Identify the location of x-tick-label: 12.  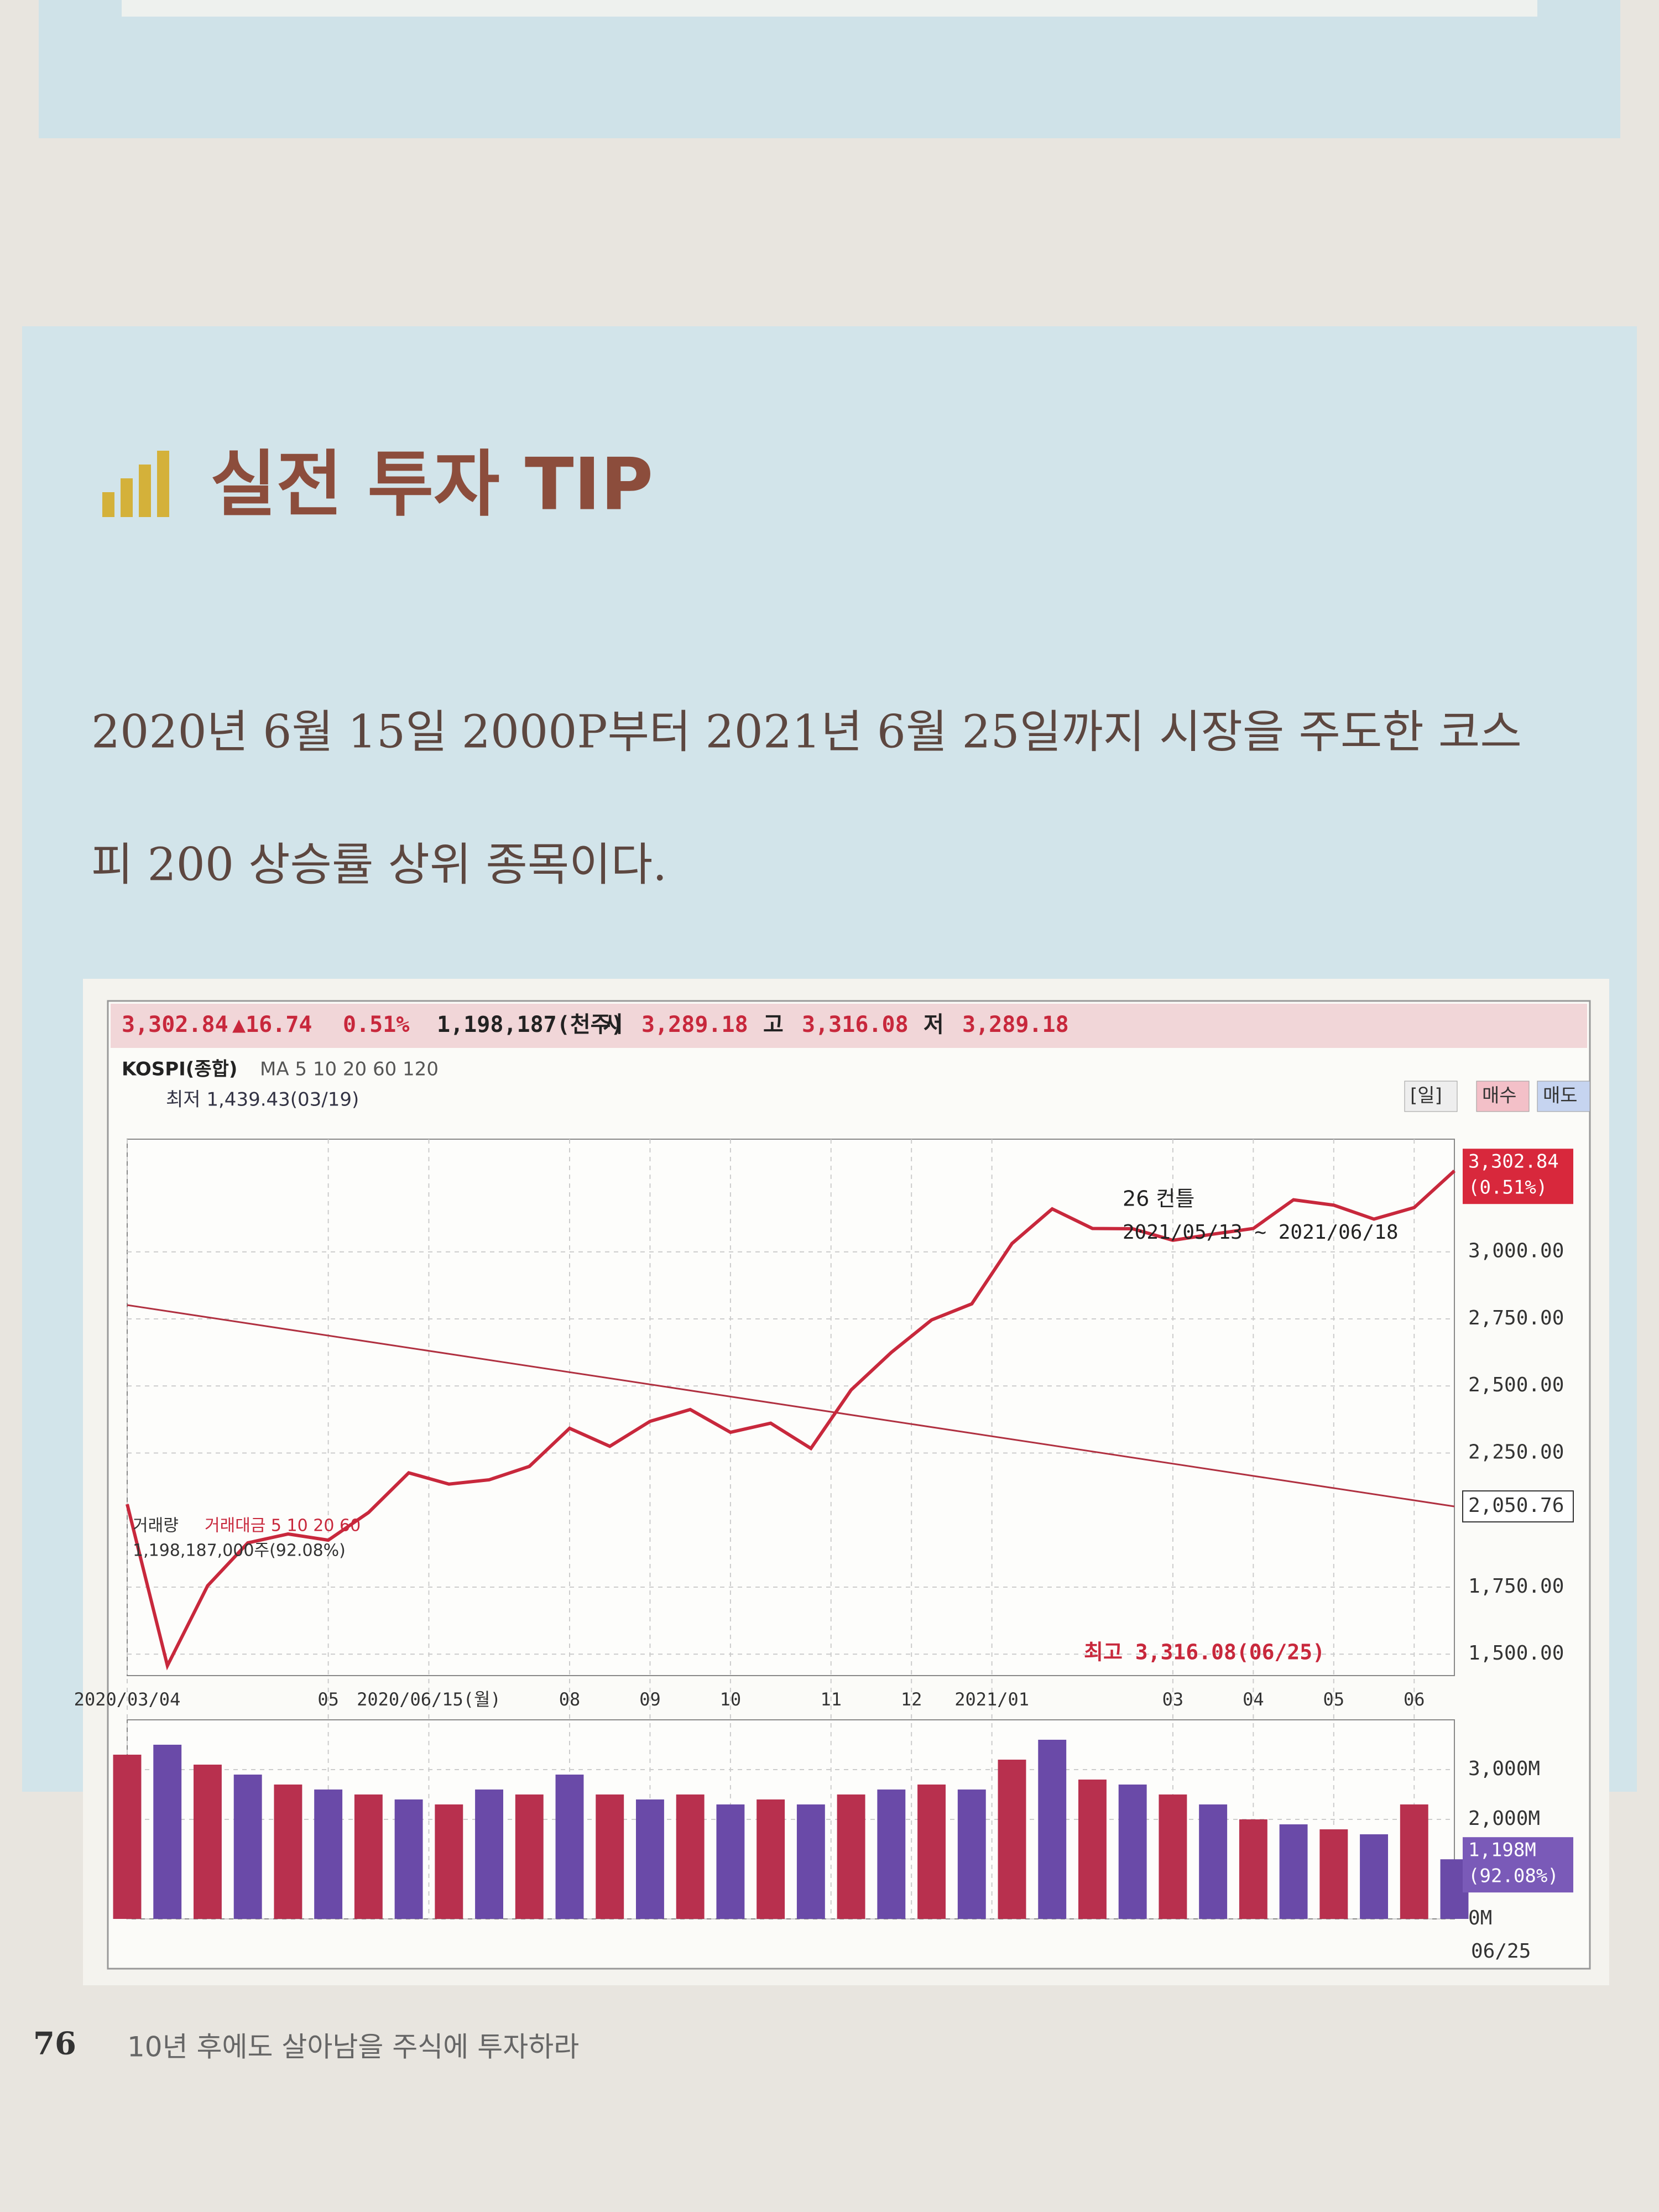
(911, 1700).